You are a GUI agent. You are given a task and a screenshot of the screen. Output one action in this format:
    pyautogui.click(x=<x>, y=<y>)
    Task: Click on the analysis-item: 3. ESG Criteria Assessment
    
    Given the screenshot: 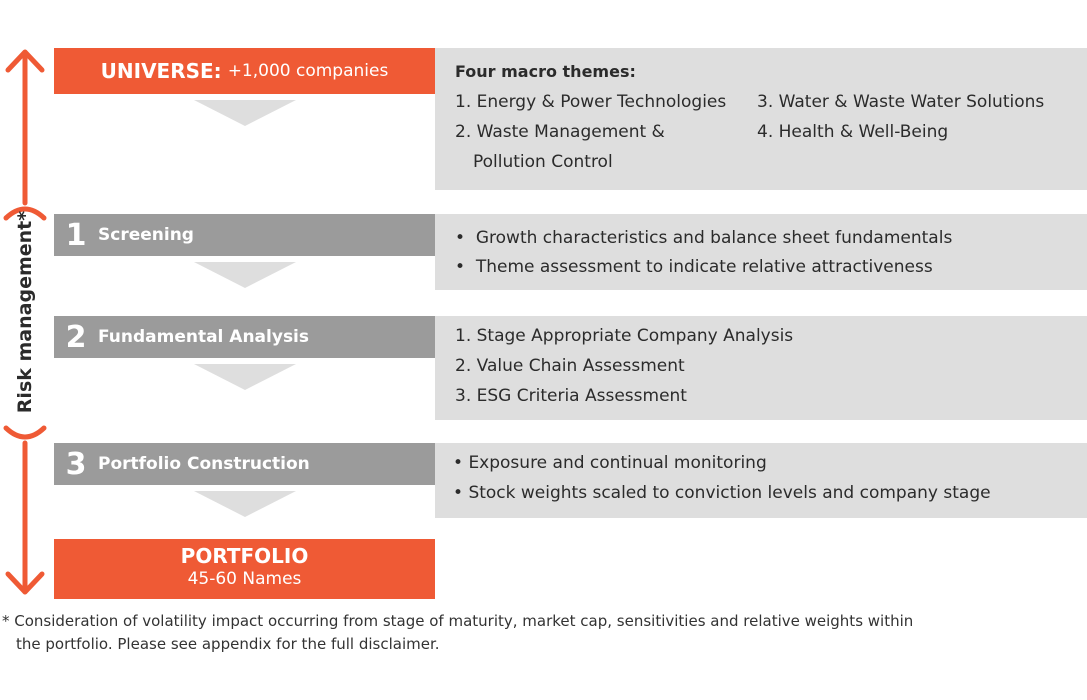 What is the action you would take?
    pyautogui.click(x=571, y=396)
    